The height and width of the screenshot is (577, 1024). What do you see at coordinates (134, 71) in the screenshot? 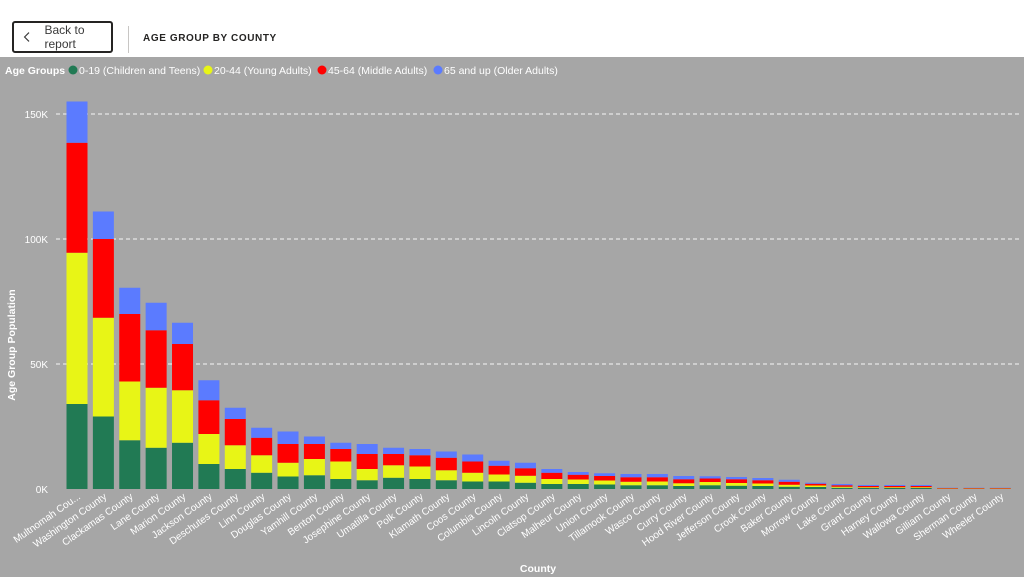
I see `legend-item: 0-19 (Children and Teens)` at bounding box center [134, 71].